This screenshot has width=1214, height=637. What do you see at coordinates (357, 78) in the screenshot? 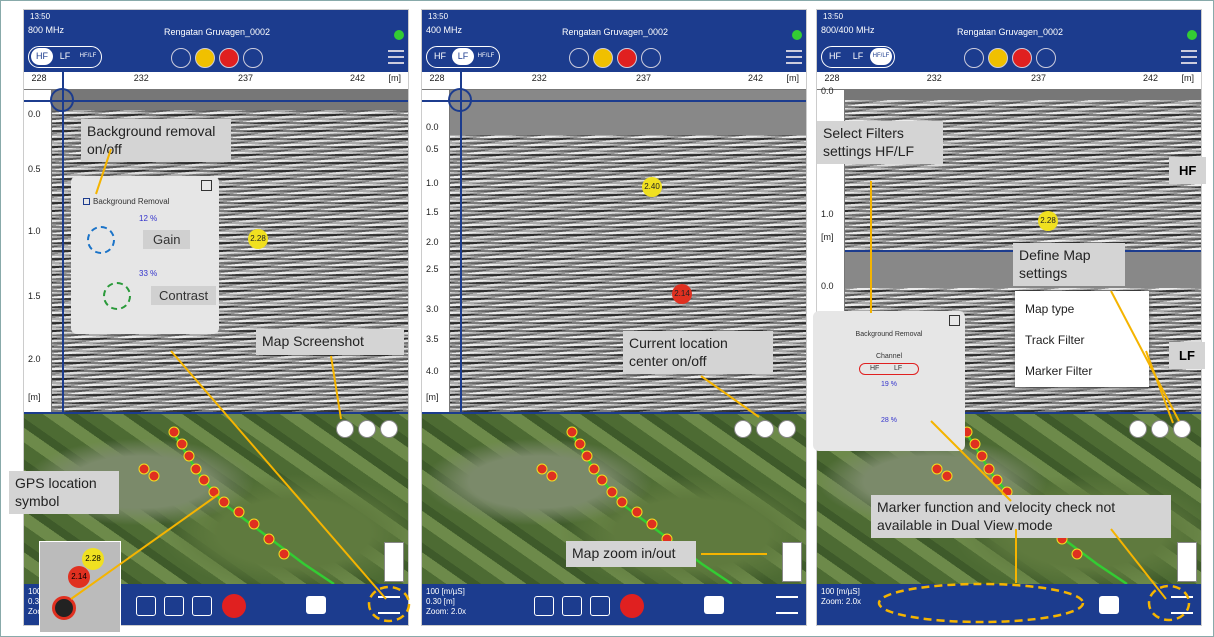
I see `ruler-label: 242` at bounding box center [357, 78].